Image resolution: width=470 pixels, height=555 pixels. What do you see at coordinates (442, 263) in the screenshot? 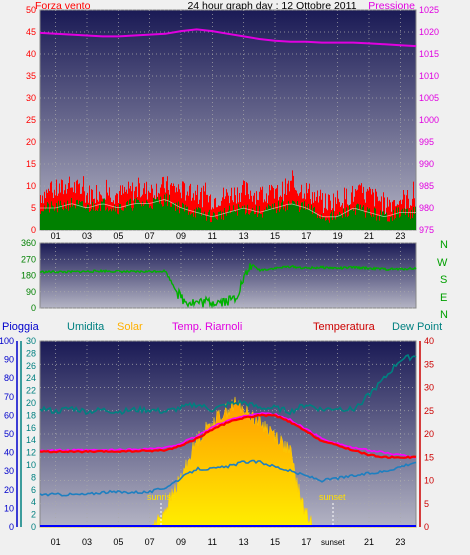
I see `compass-label: W` at bounding box center [442, 263].